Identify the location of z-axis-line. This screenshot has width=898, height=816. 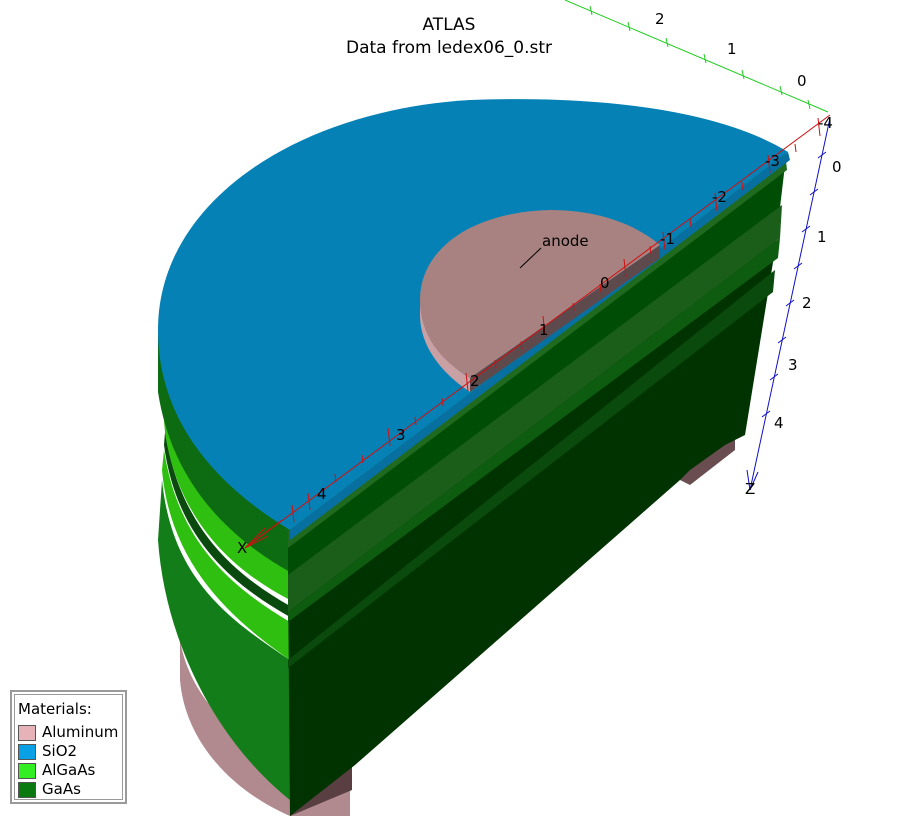
(790, 304).